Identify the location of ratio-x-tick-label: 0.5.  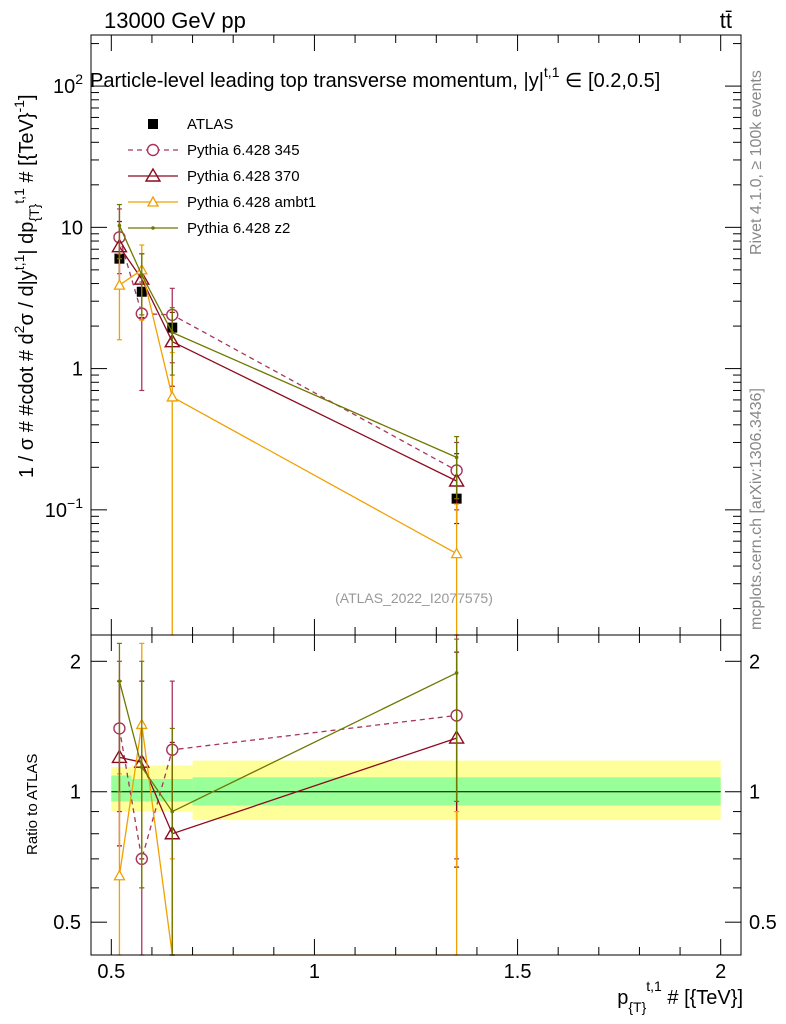
(111, 972).